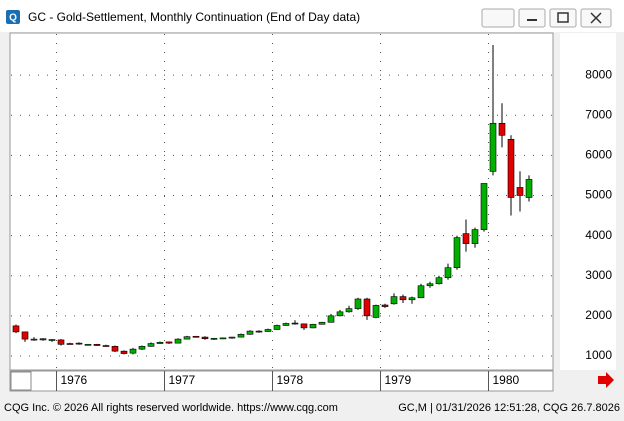 Image resolution: width=624 pixels, height=421 pixels. Describe the element at coordinates (532, 18) in the screenshot. I see `minimize-button` at that location.